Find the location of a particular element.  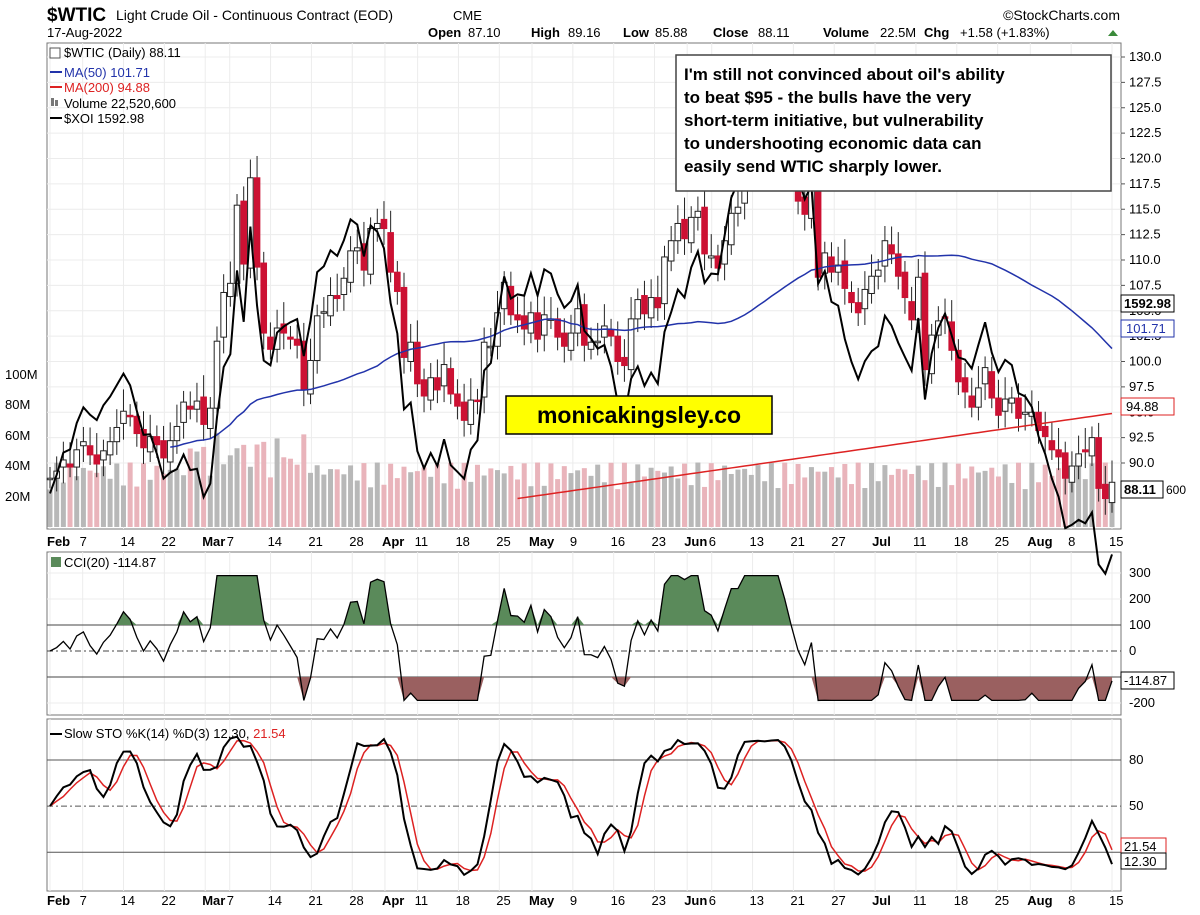

x-tick-label: Feb is located at coordinates (58, 541).